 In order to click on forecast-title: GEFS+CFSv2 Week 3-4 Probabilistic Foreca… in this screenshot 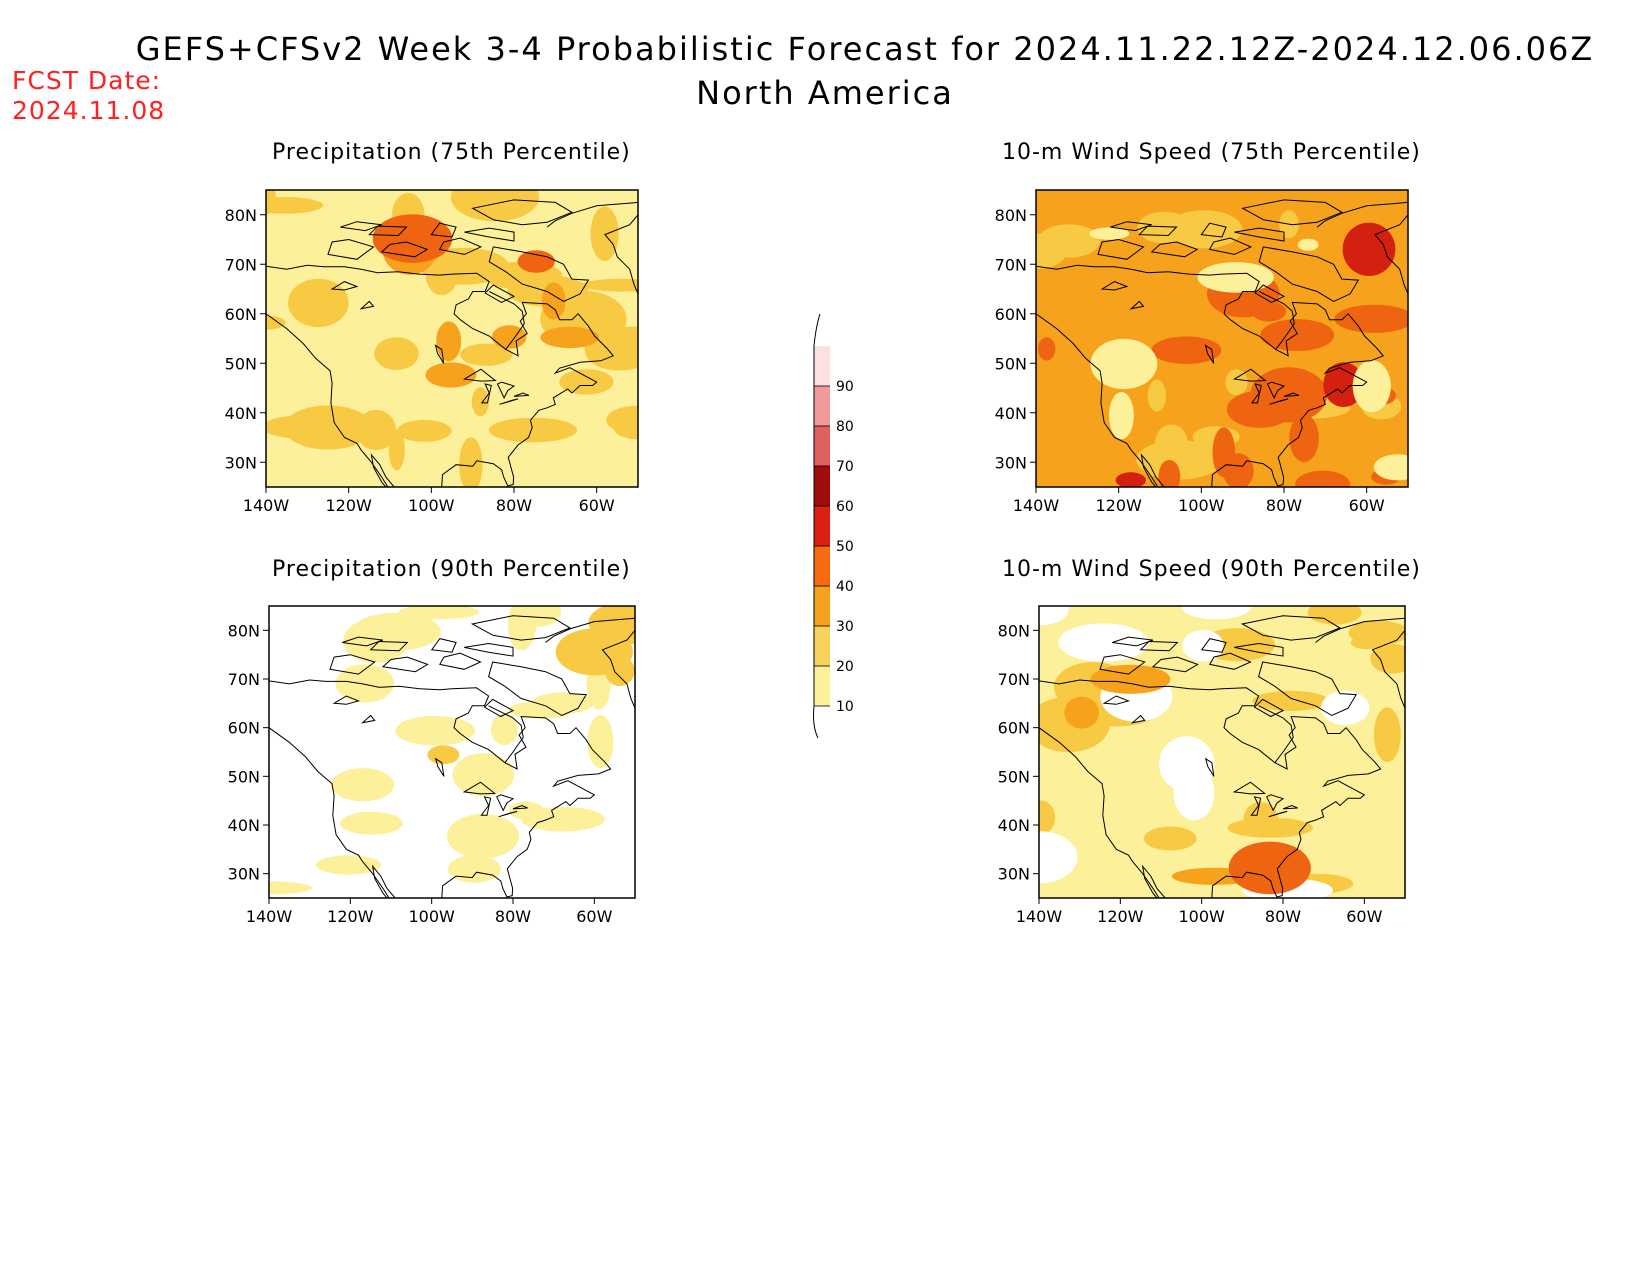, I will do `click(865, 49)`.